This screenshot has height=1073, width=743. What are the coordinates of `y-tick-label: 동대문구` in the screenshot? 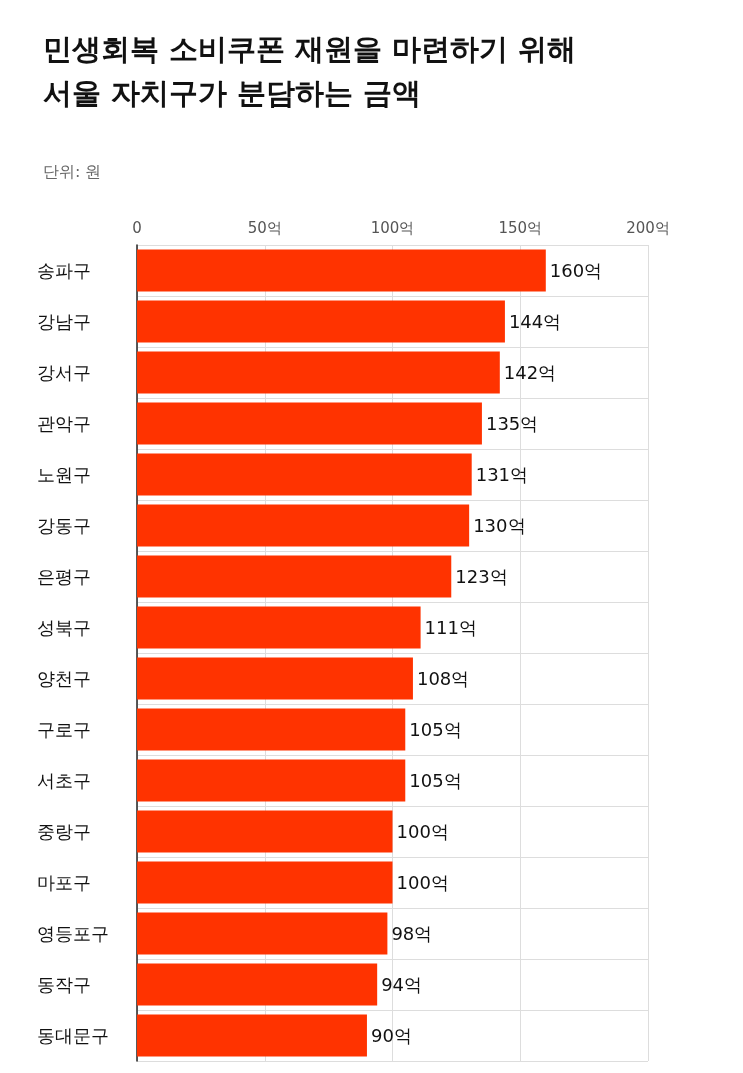 It's located at (73, 1035).